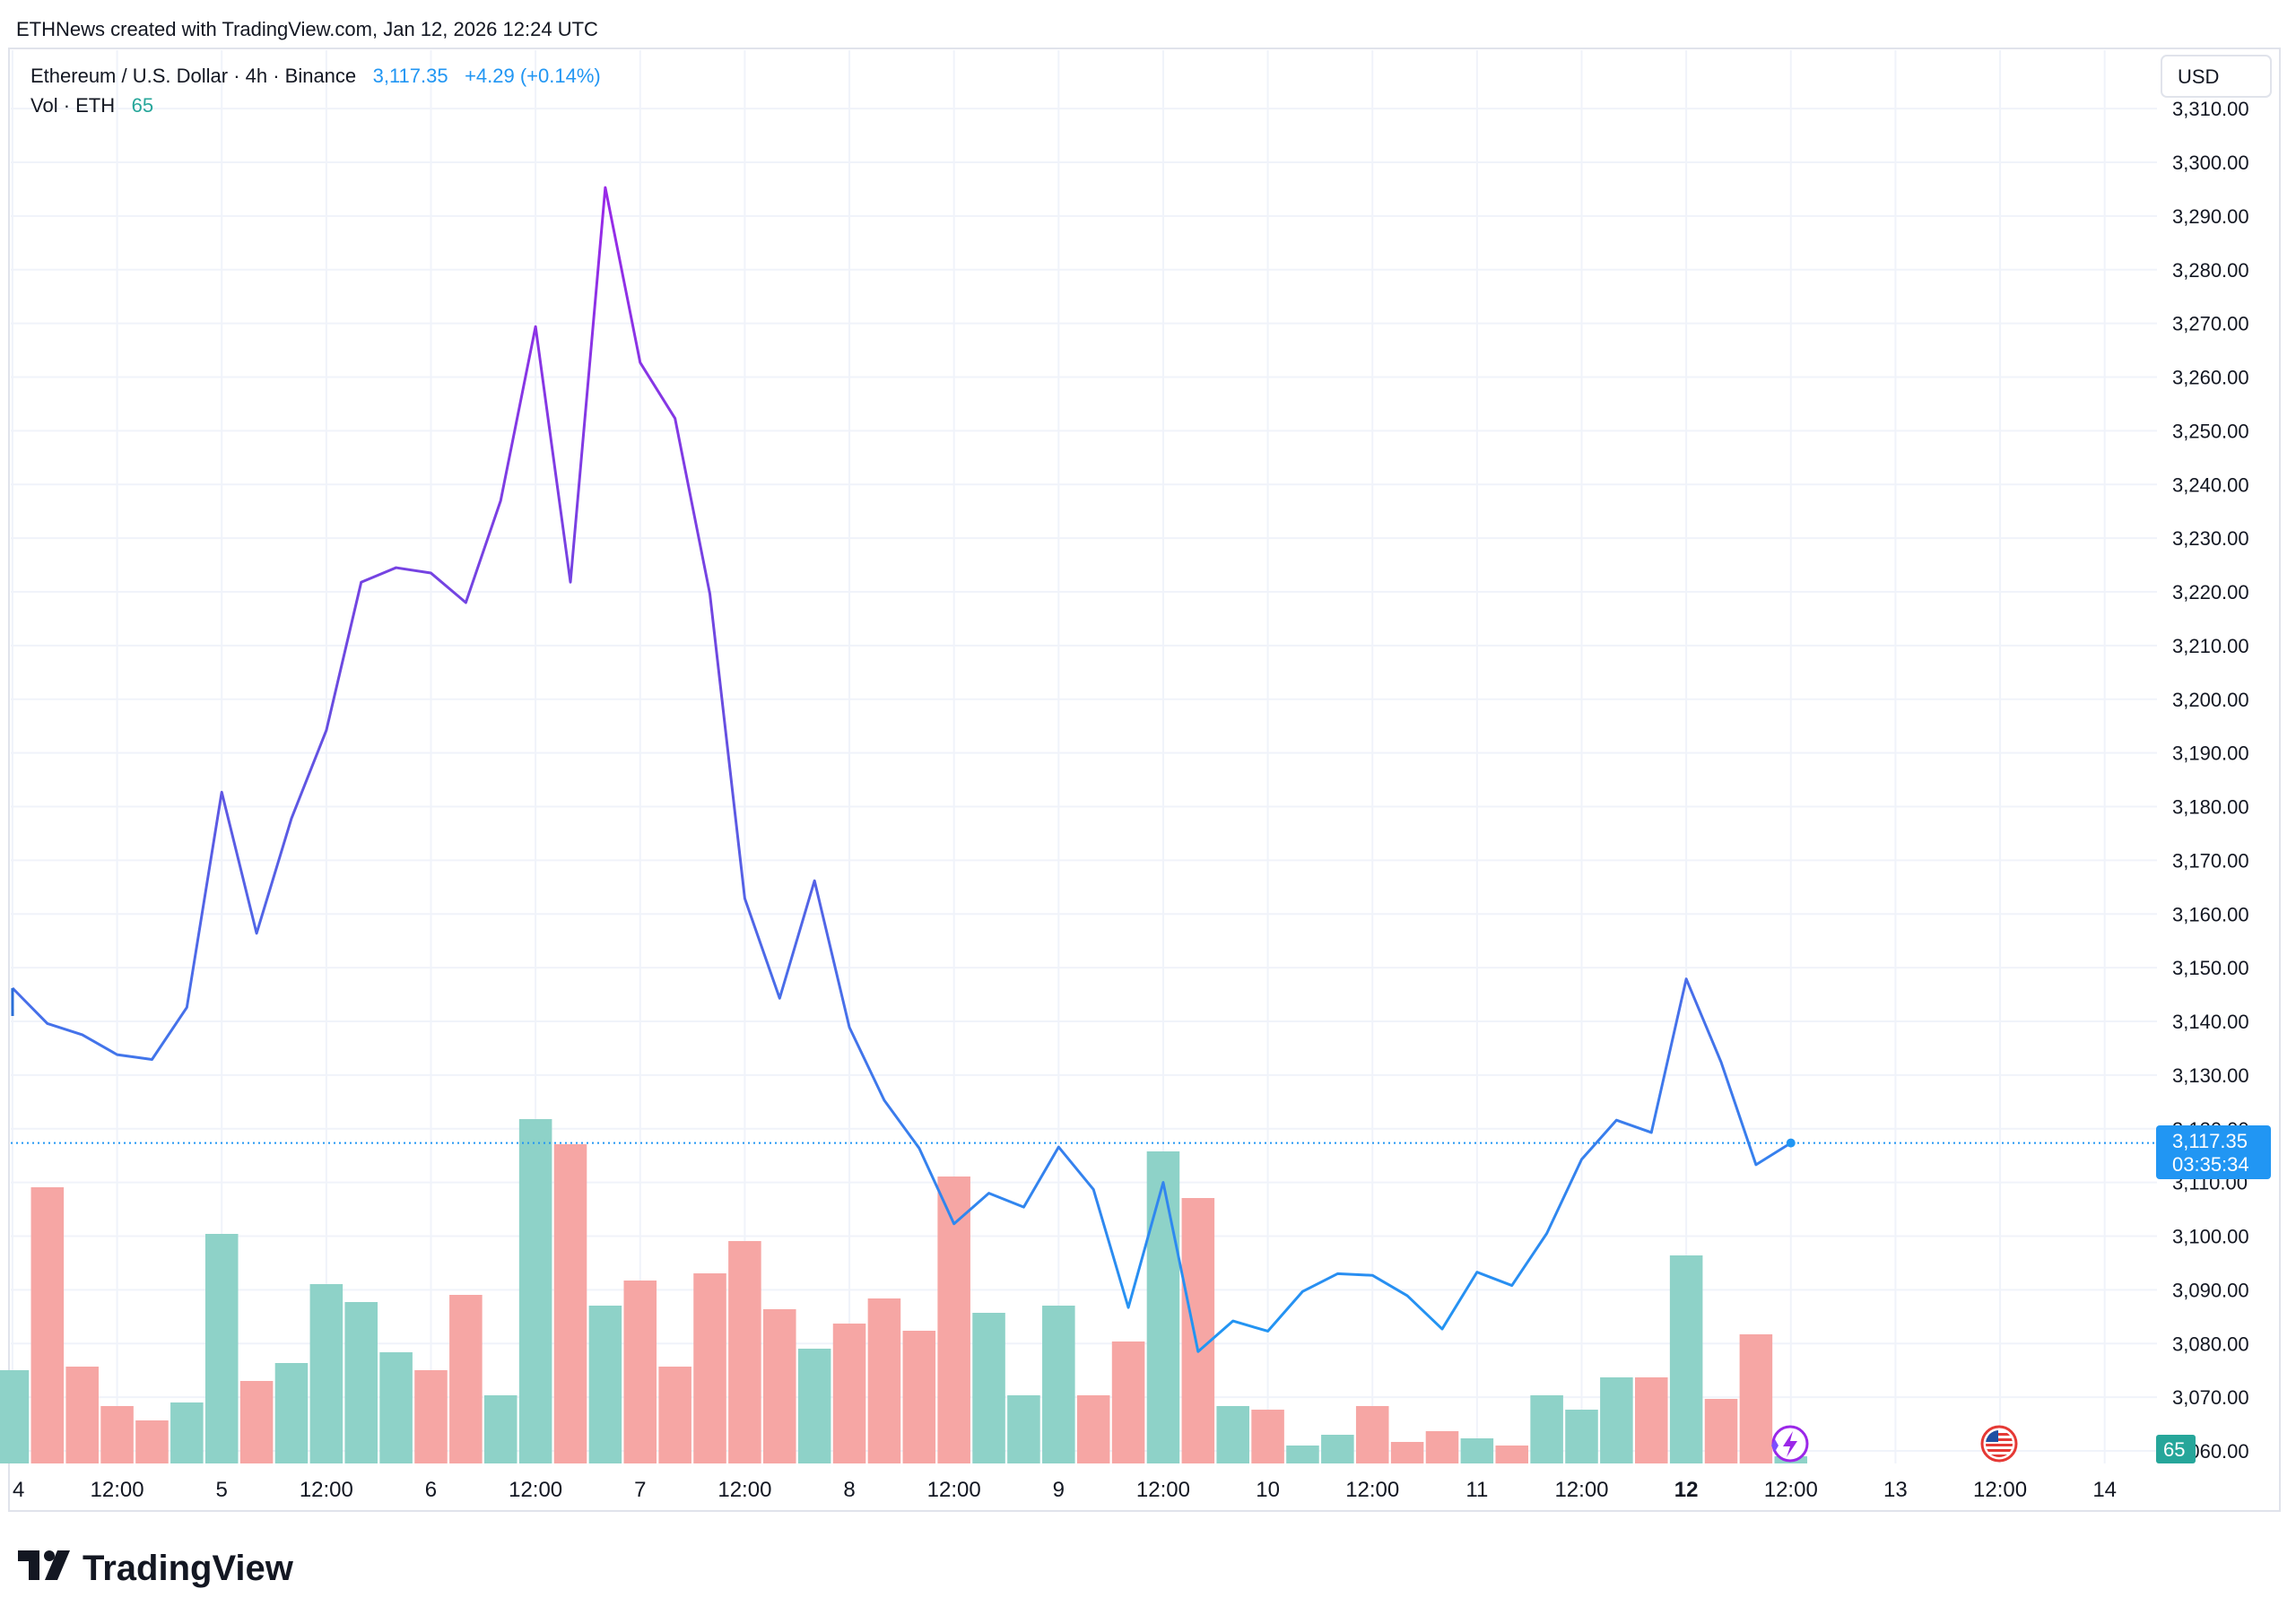 This screenshot has width=2296, height=1615. I want to click on legend-change: +4.29 (+0.14%), so click(533, 76).